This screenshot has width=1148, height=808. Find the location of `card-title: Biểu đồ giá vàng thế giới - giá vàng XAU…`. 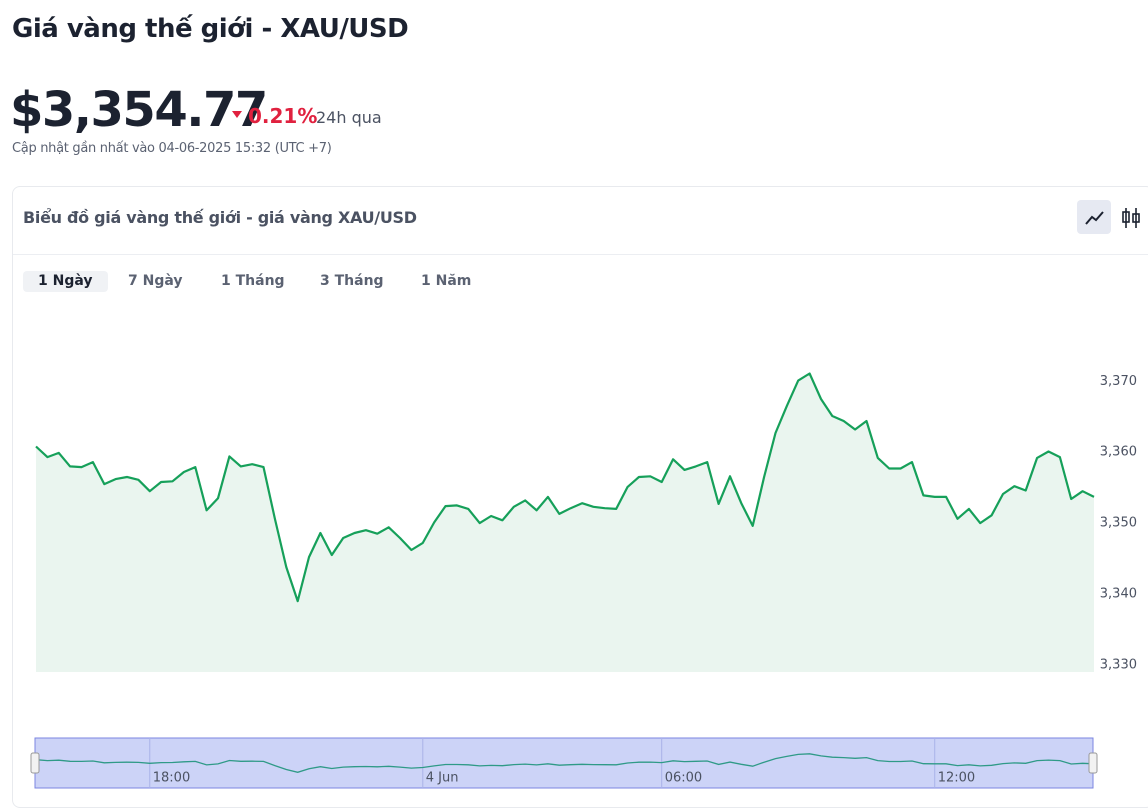

card-title: Biểu đồ giá vàng thế giới - giá vàng XAU… is located at coordinates (220, 217).